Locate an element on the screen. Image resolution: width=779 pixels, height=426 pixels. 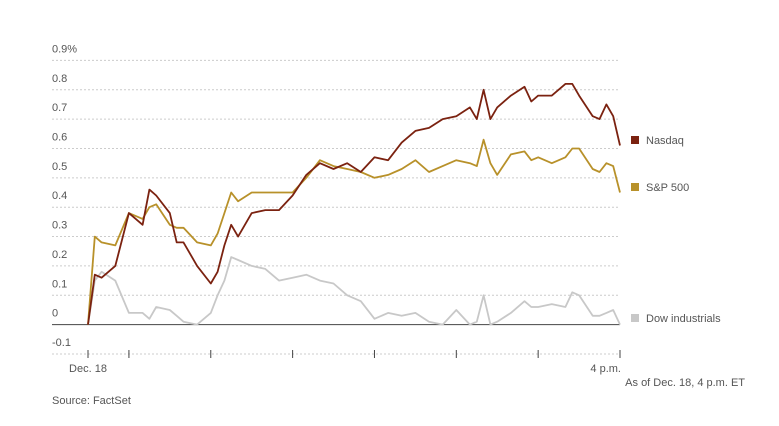
series-line is located at coordinates (354, 291).